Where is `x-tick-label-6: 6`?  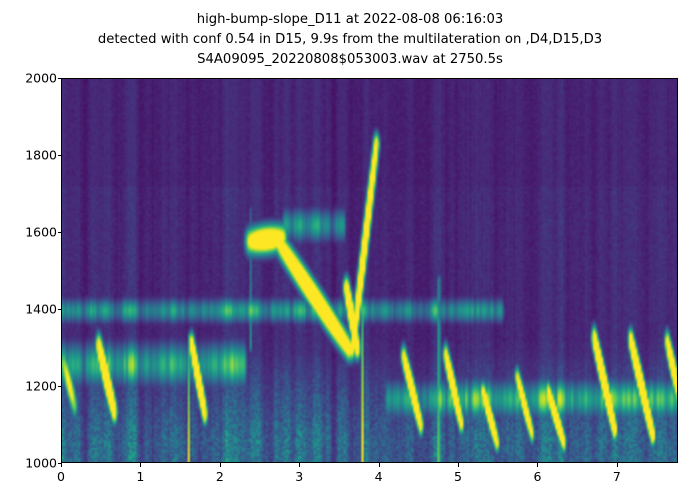 x-tick-label-6: 6 is located at coordinates (537, 476).